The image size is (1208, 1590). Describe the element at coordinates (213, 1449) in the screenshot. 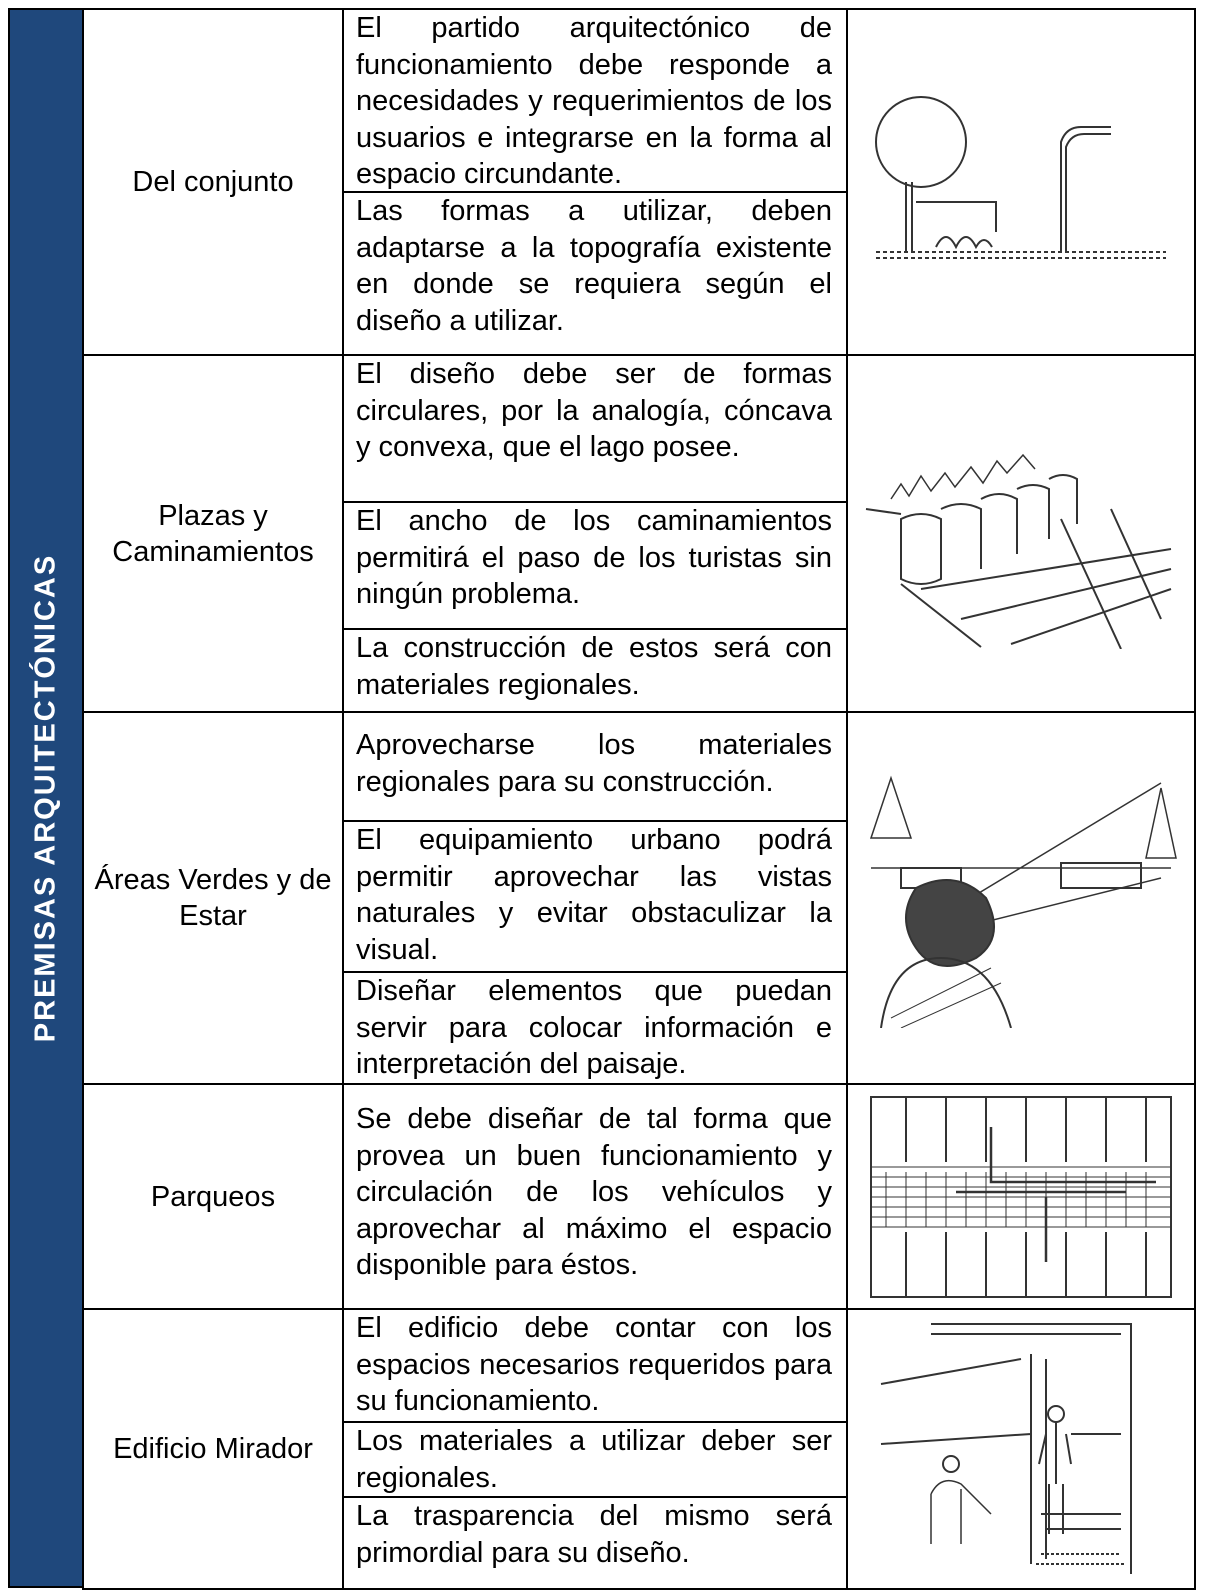

I see `category-cell: Edificio Mirador` at that location.